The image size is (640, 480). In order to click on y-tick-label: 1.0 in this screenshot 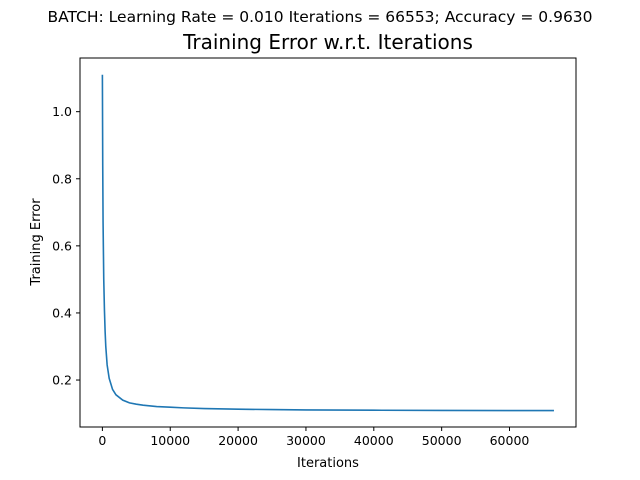, I will do `click(62, 111)`.